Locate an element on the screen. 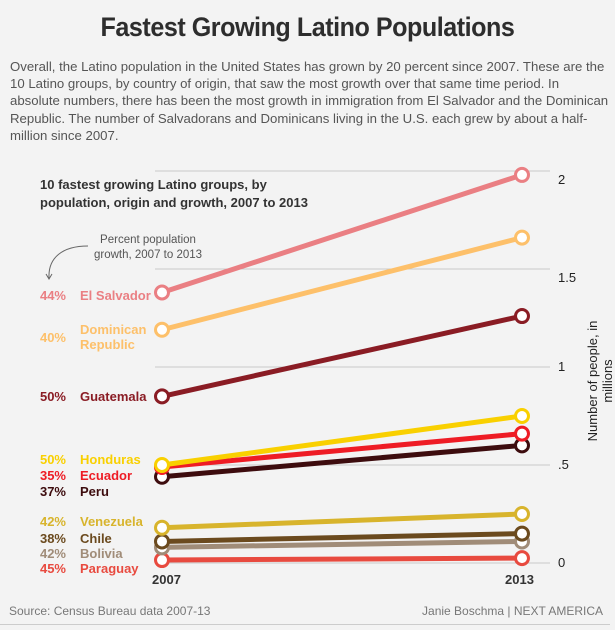 This screenshot has height=630, width=615. series-line-chile is located at coordinates (342, 537).